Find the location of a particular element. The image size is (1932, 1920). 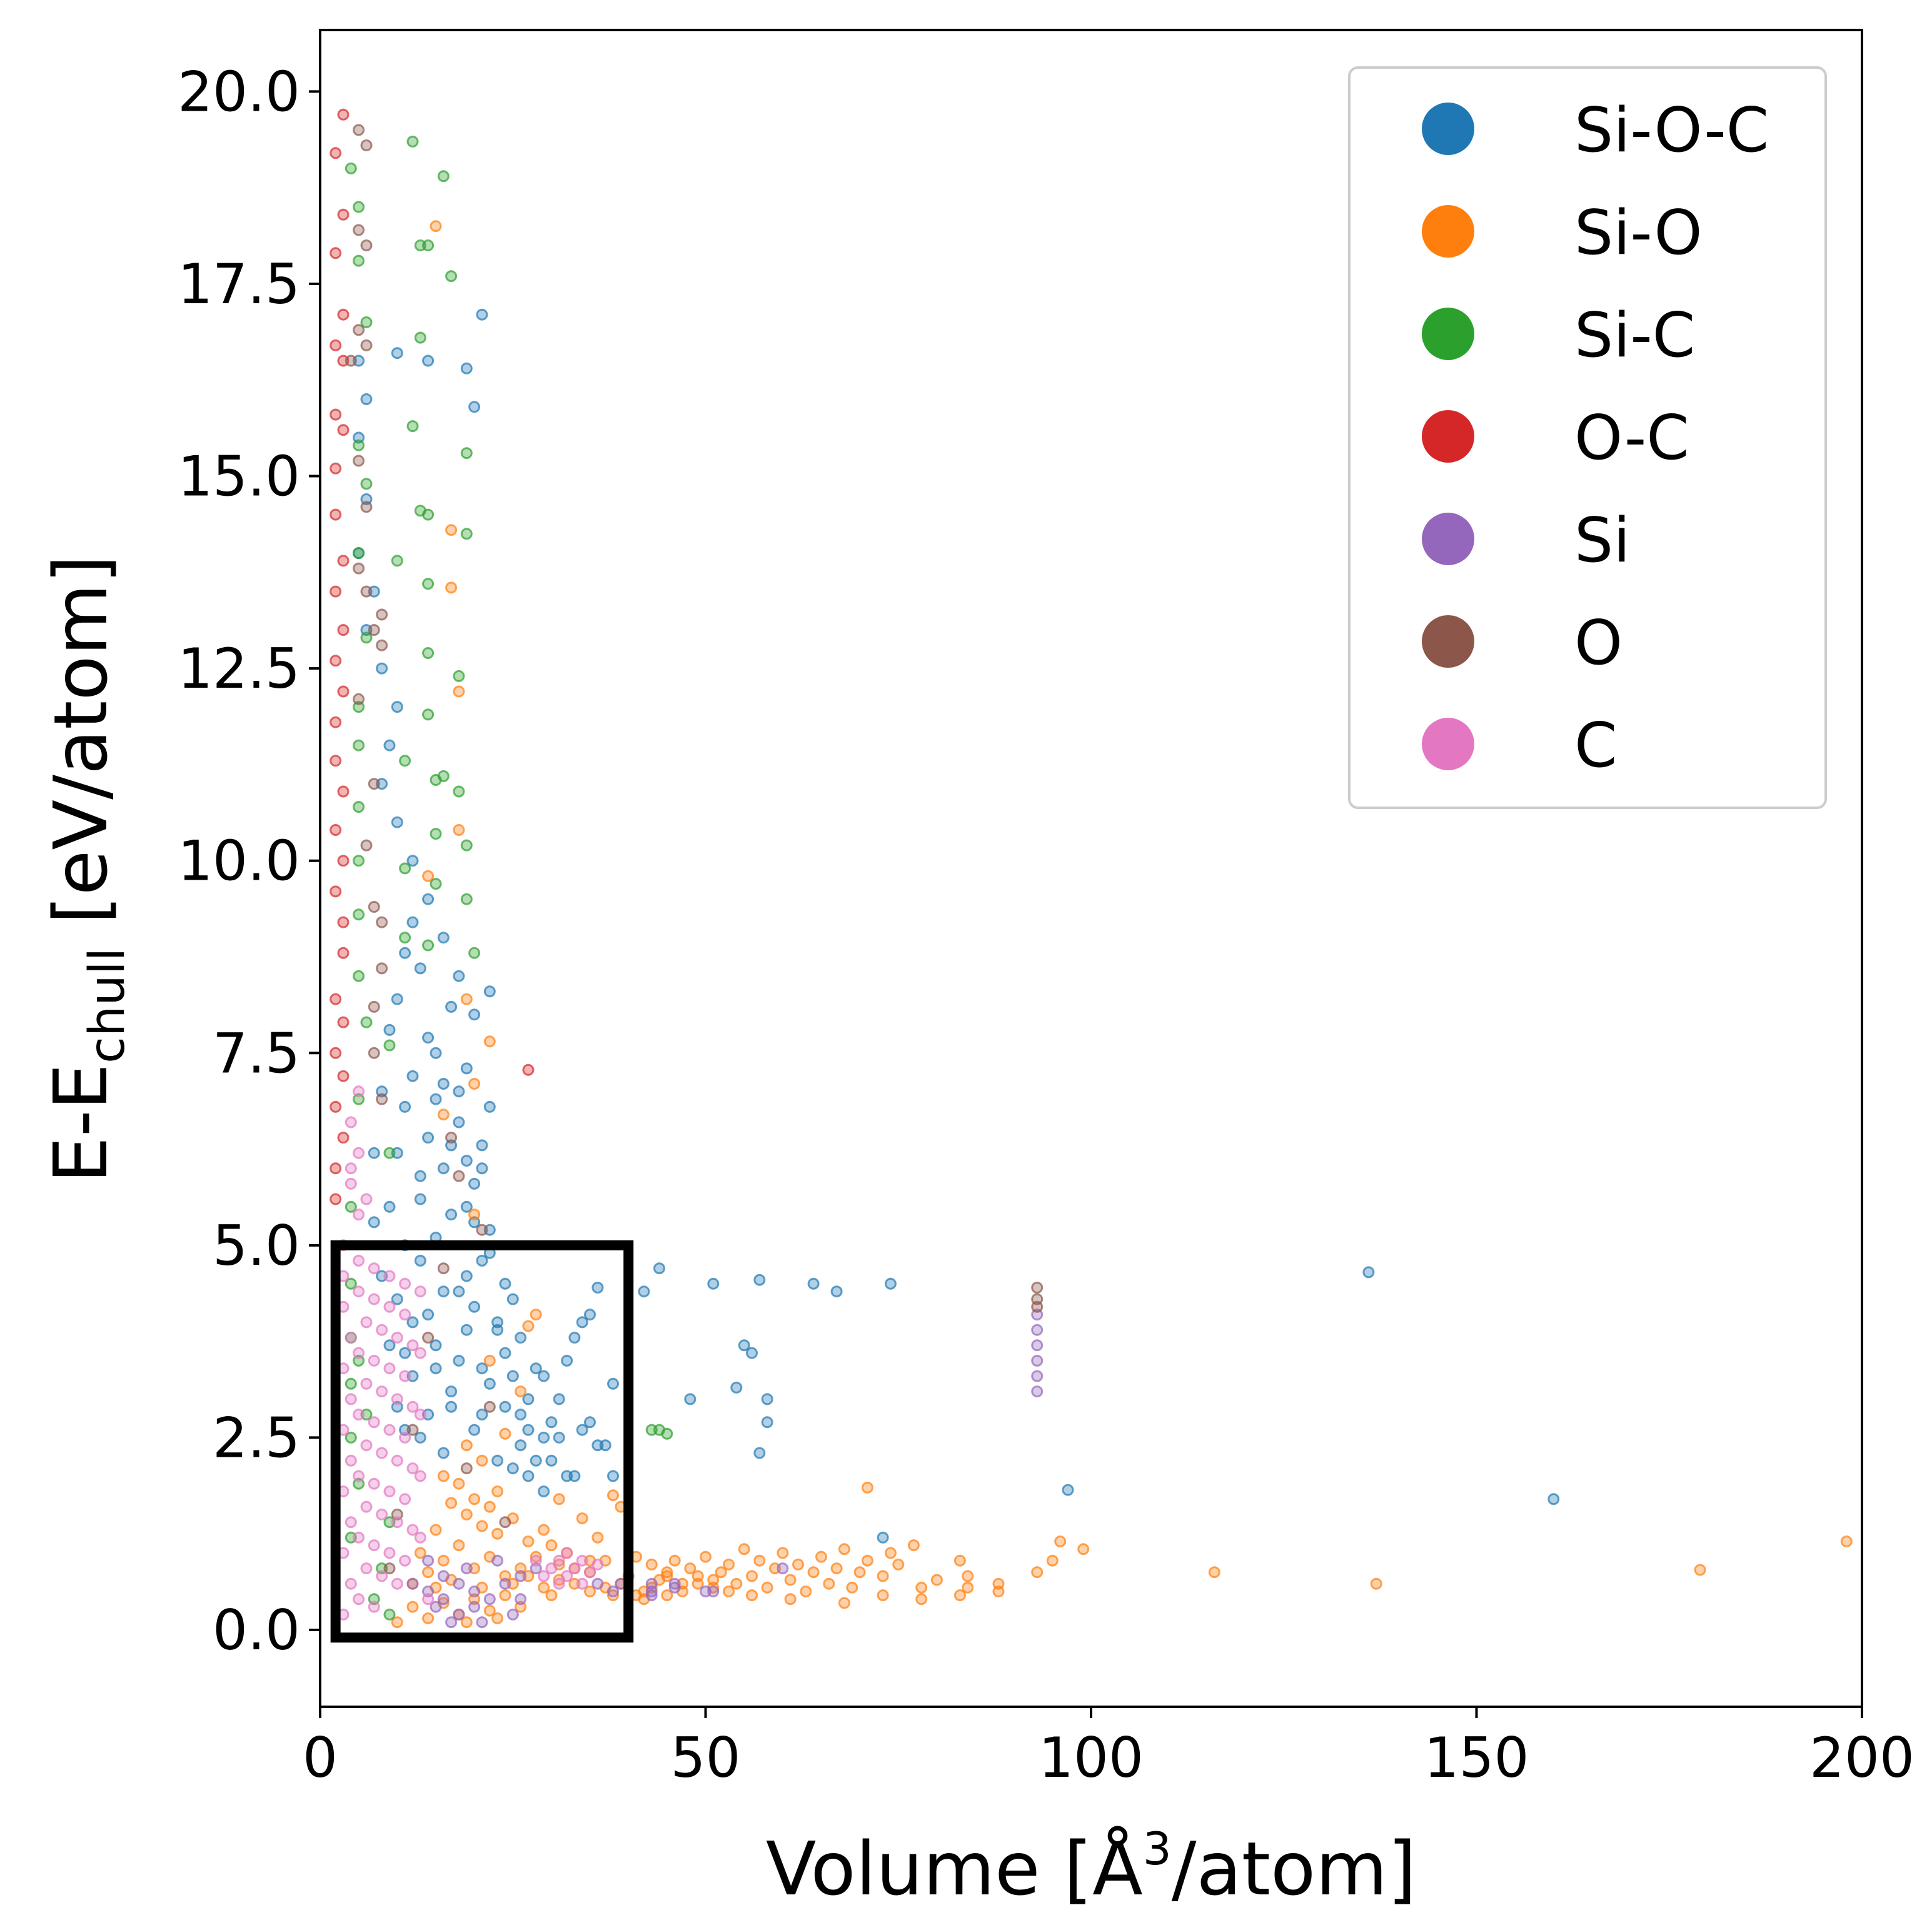

y-axis: 0.0 2.5 5.0 7.5 10.0 12.5 15.0 17.5 20.0 is located at coordinates (249, 860).